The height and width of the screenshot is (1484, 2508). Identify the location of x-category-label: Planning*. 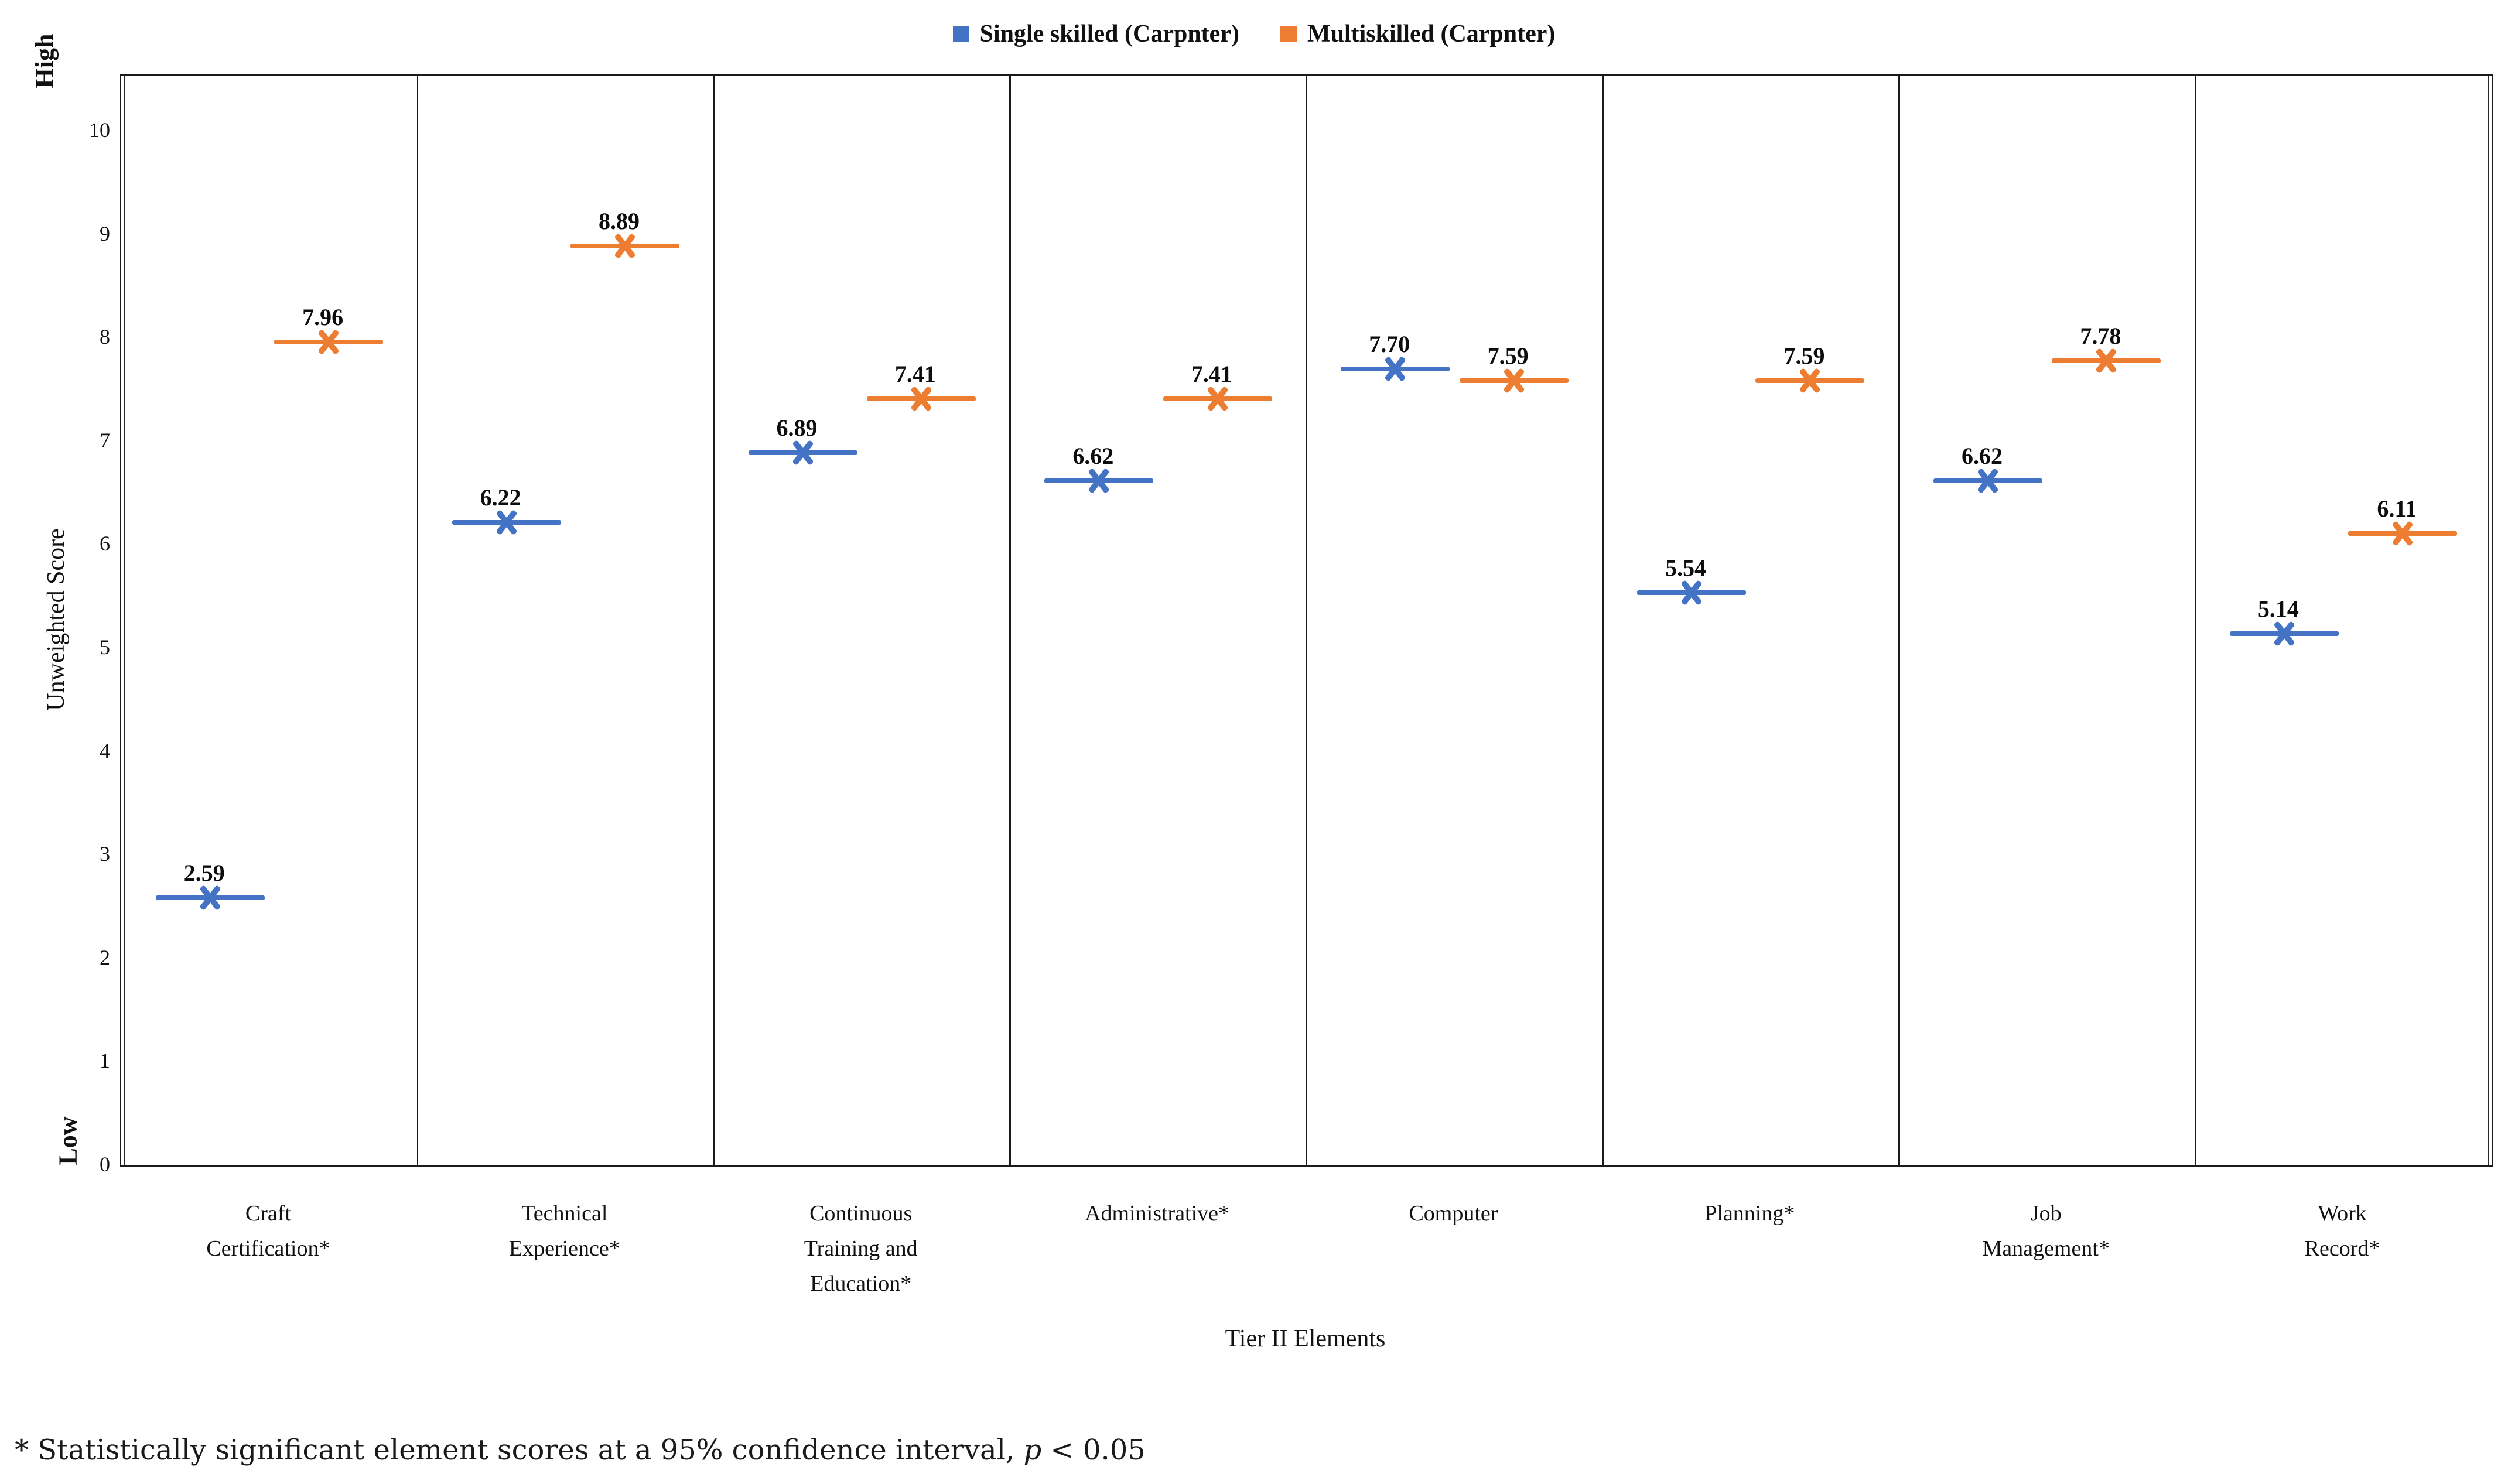
(1749, 1213).